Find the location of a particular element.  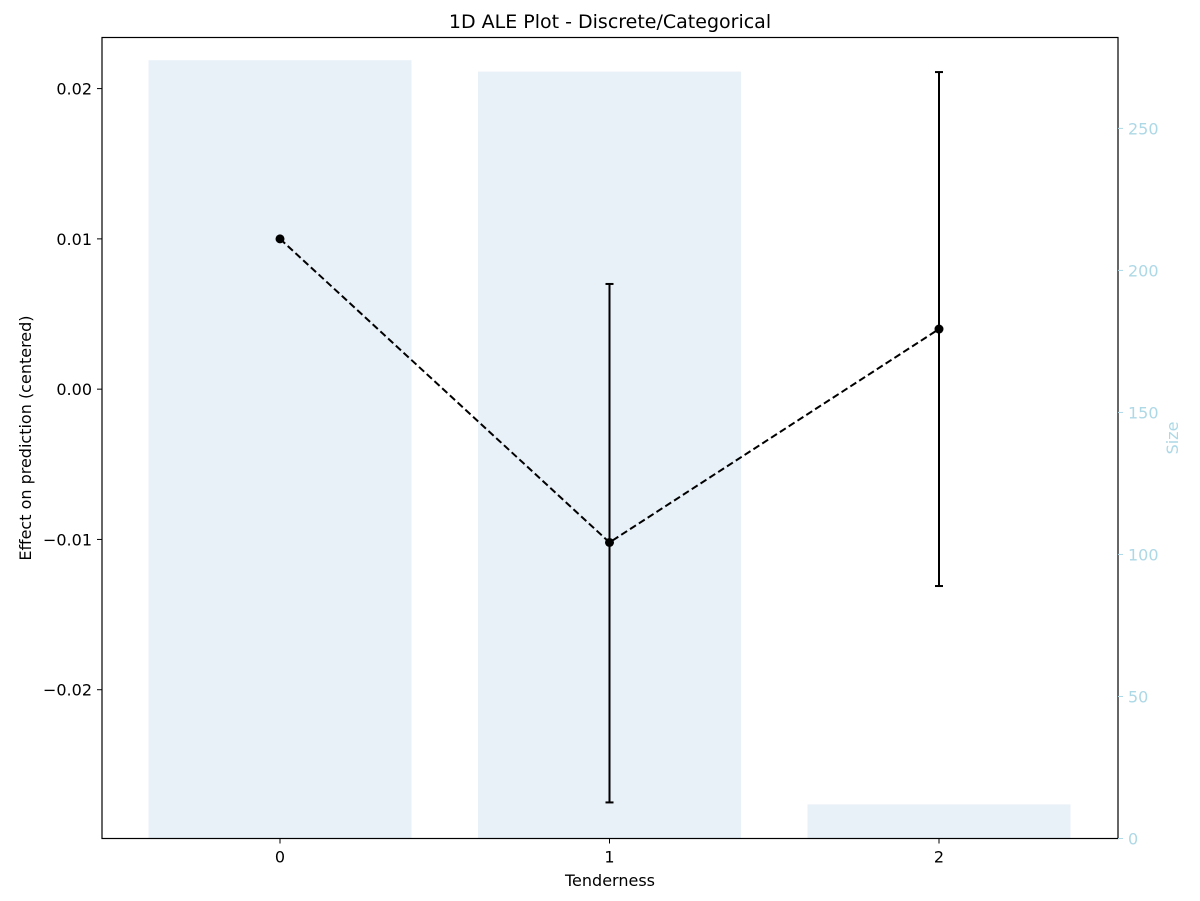

x-axis-ticks: 0 1 2 is located at coordinates (609, 852).